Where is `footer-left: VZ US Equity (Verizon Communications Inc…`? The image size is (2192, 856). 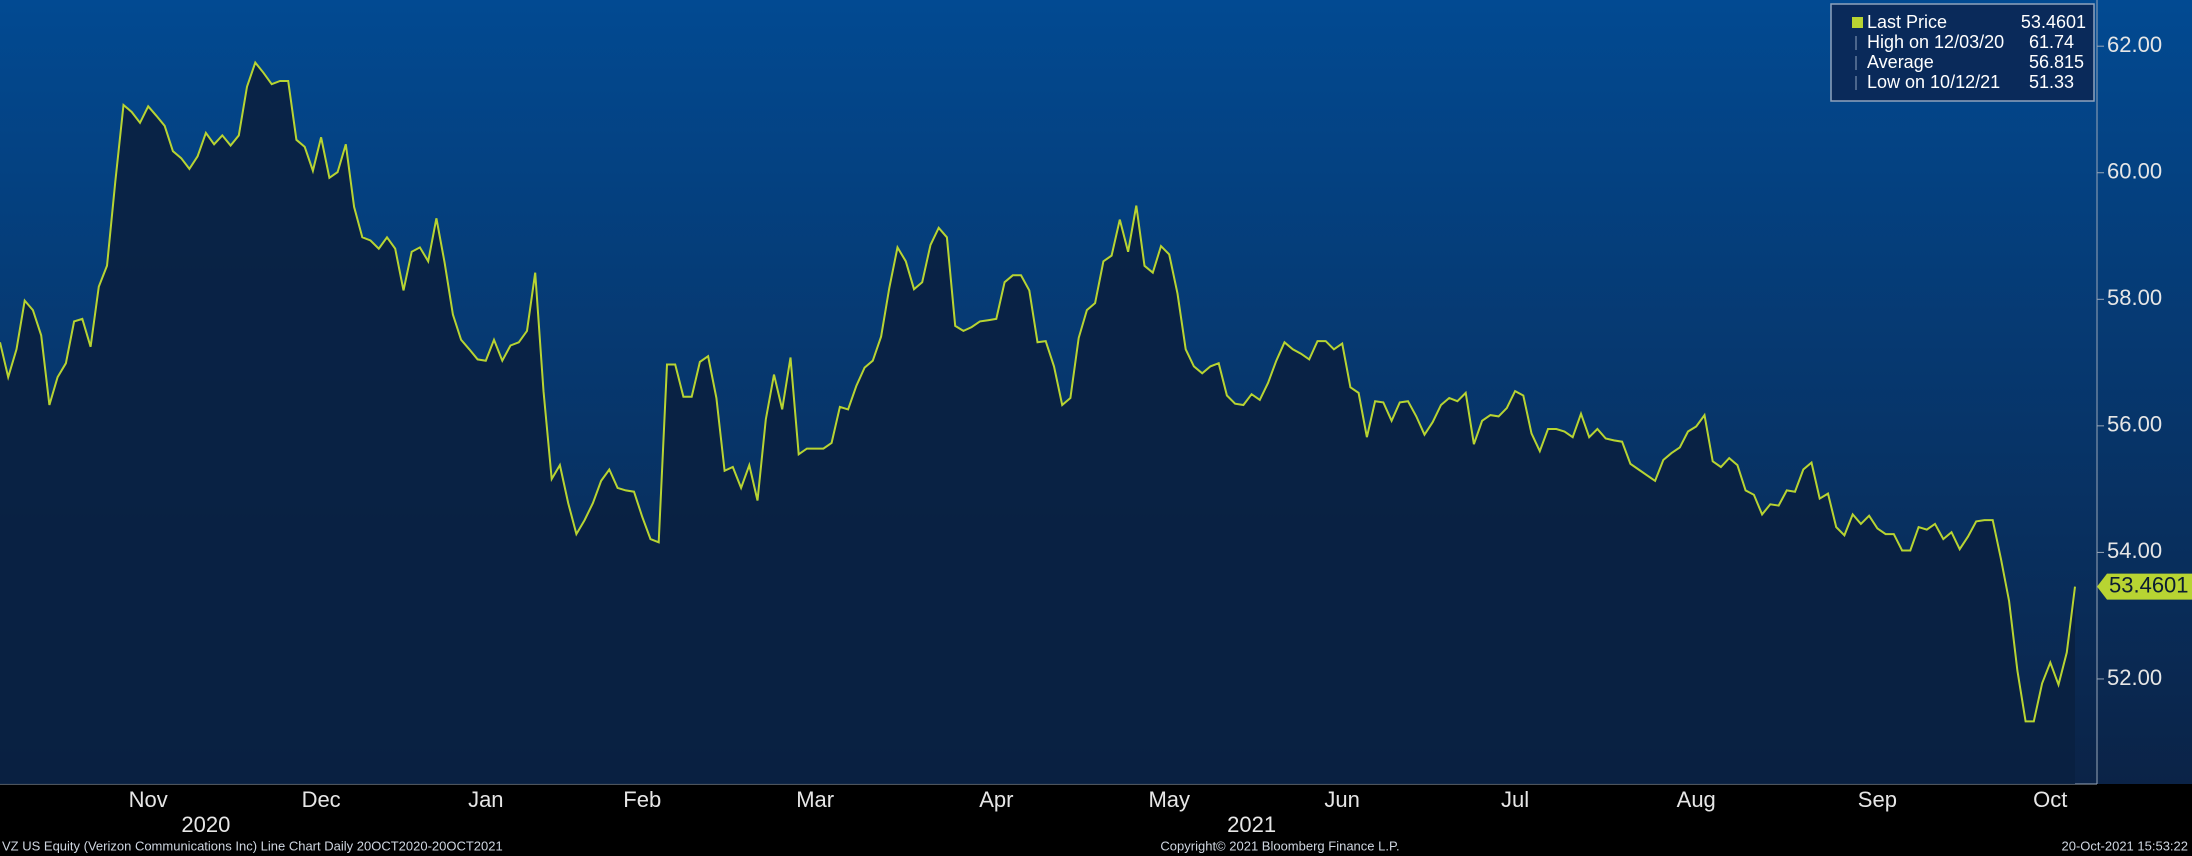
footer-left: VZ US Equity (Verizon Communications Inc… is located at coordinates (252, 845).